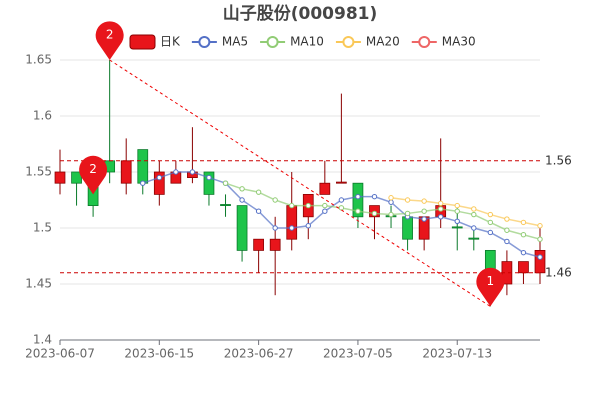 This screenshot has width=600, height=400. What do you see at coordinates (42, 340) in the screenshot?
I see `y-tick-label: 1.4` at bounding box center [42, 340].